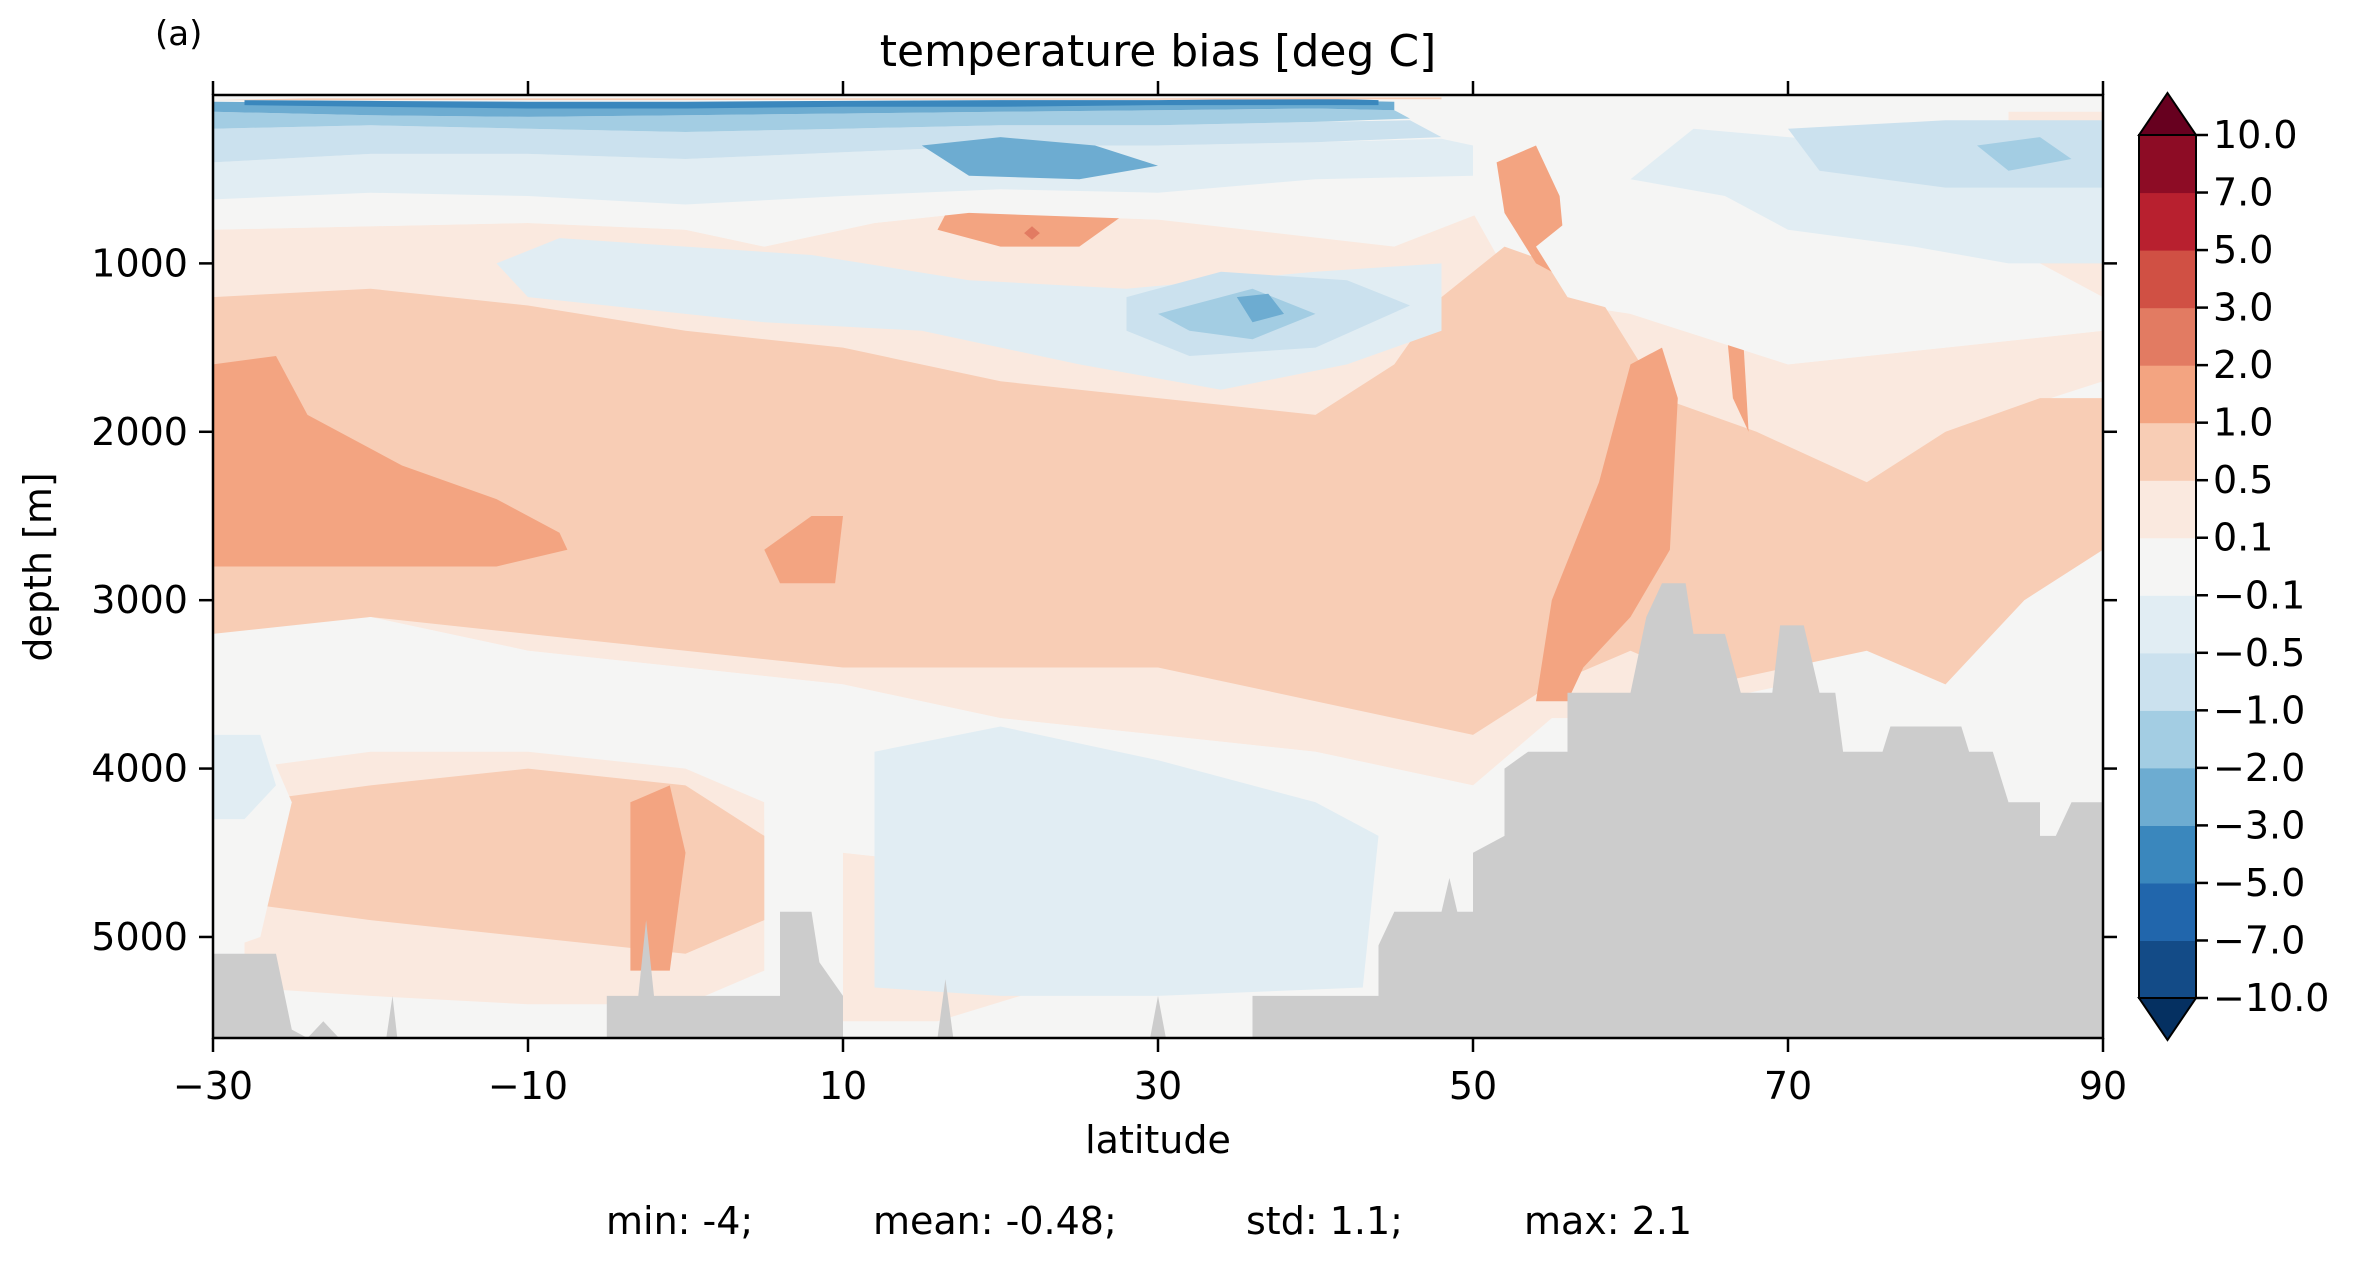 Image resolution: width=2362 pixels, height=1263 pixels. Describe the element at coordinates (1608, 1221) in the screenshot. I see `stat-max: max: 2.1` at that location.